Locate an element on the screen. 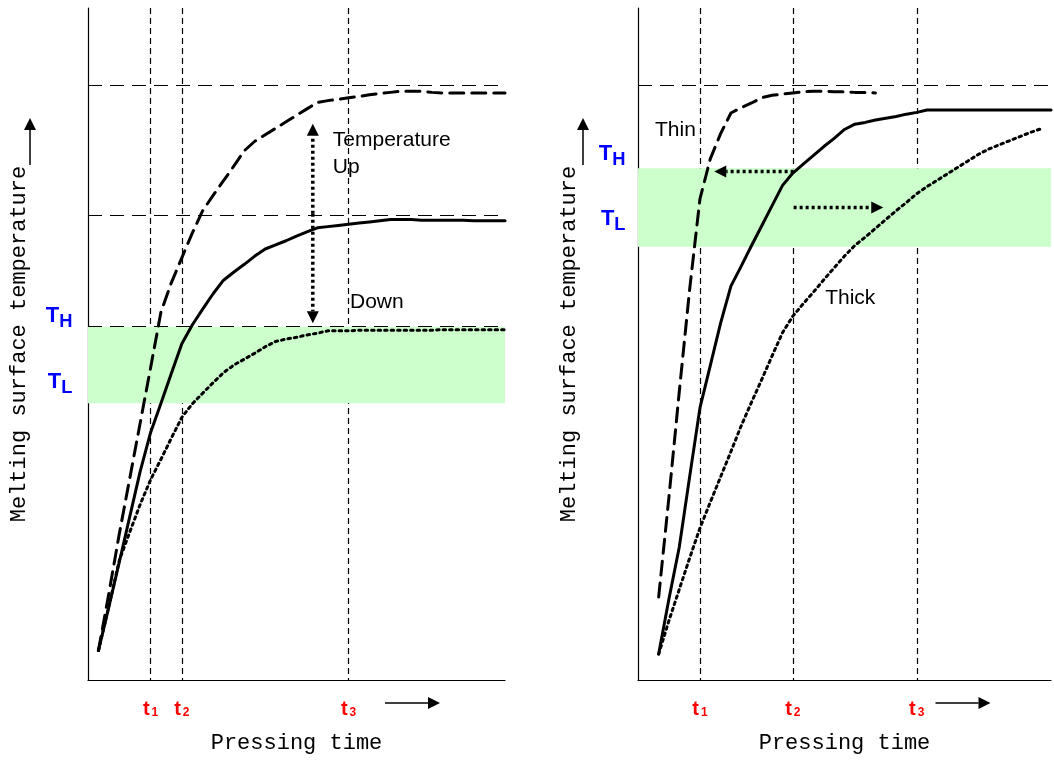 This screenshot has width=1054, height=760. annotation: Thick is located at coordinates (851, 296).